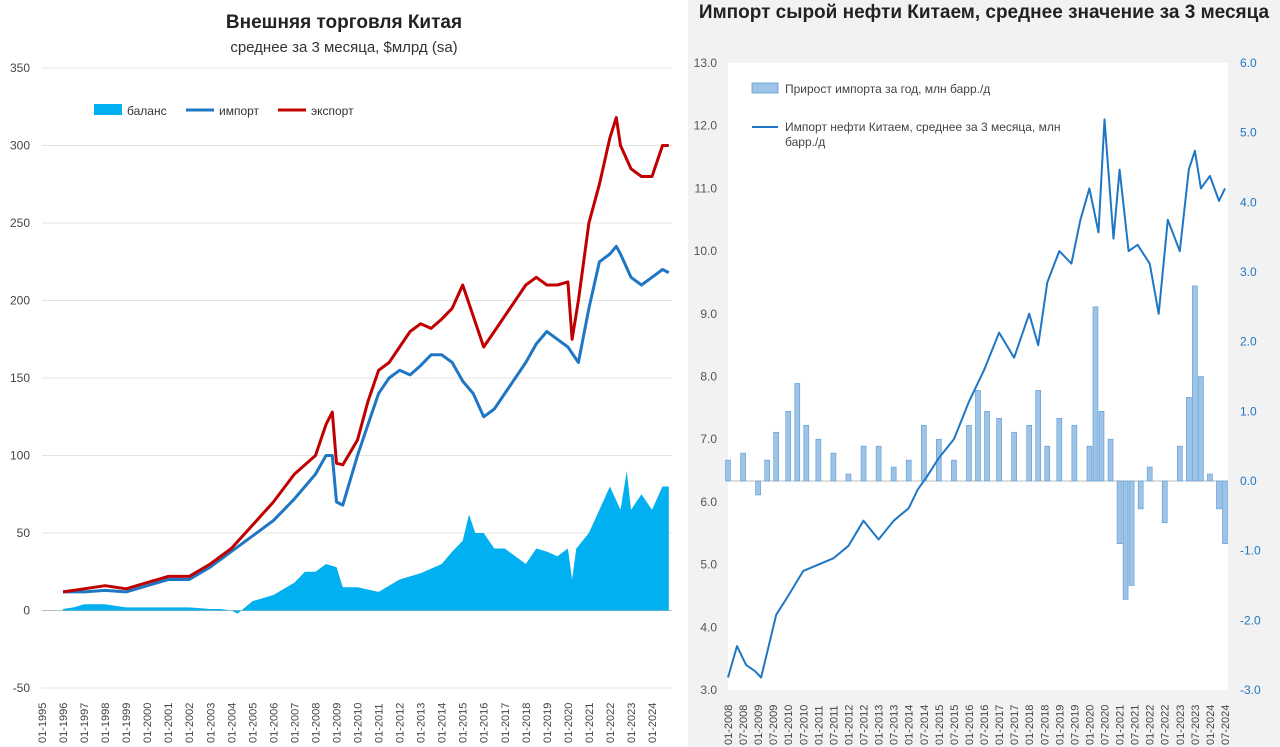 The width and height of the screenshot is (1280, 747). Describe the element at coordinates (1226, 725) in the screenshot. I see `x-tick-label: 07-2024` at that location.